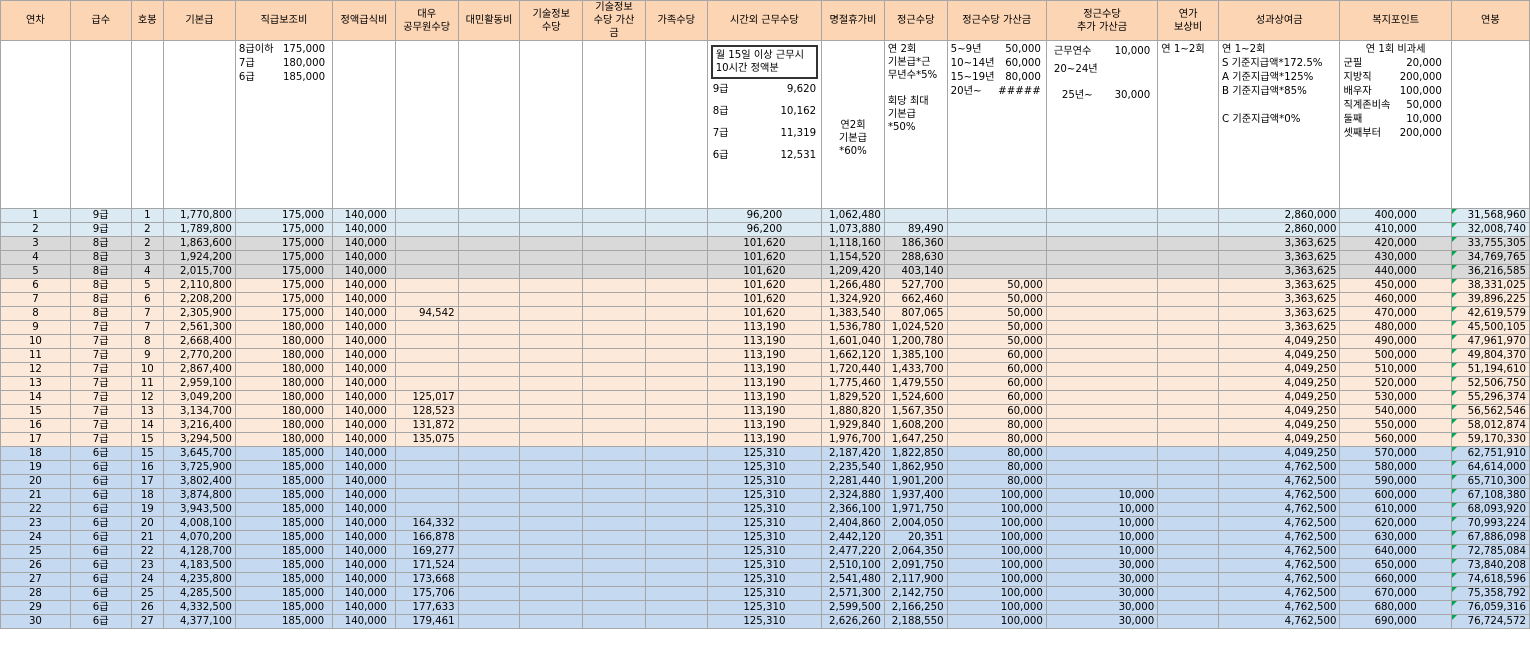 The height and width of the screenshot is (653, 1530). Describe the element at coordinates (364, 20) in the screenshot. I see `column-header: 정액급식비` at that location.